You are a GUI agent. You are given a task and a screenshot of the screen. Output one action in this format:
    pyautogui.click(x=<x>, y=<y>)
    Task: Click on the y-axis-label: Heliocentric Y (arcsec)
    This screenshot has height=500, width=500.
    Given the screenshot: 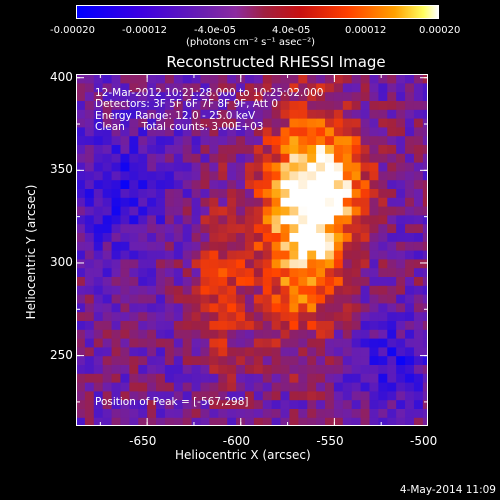 What is the action you would take?
    pyautogui.click(x=31, y=252)
    